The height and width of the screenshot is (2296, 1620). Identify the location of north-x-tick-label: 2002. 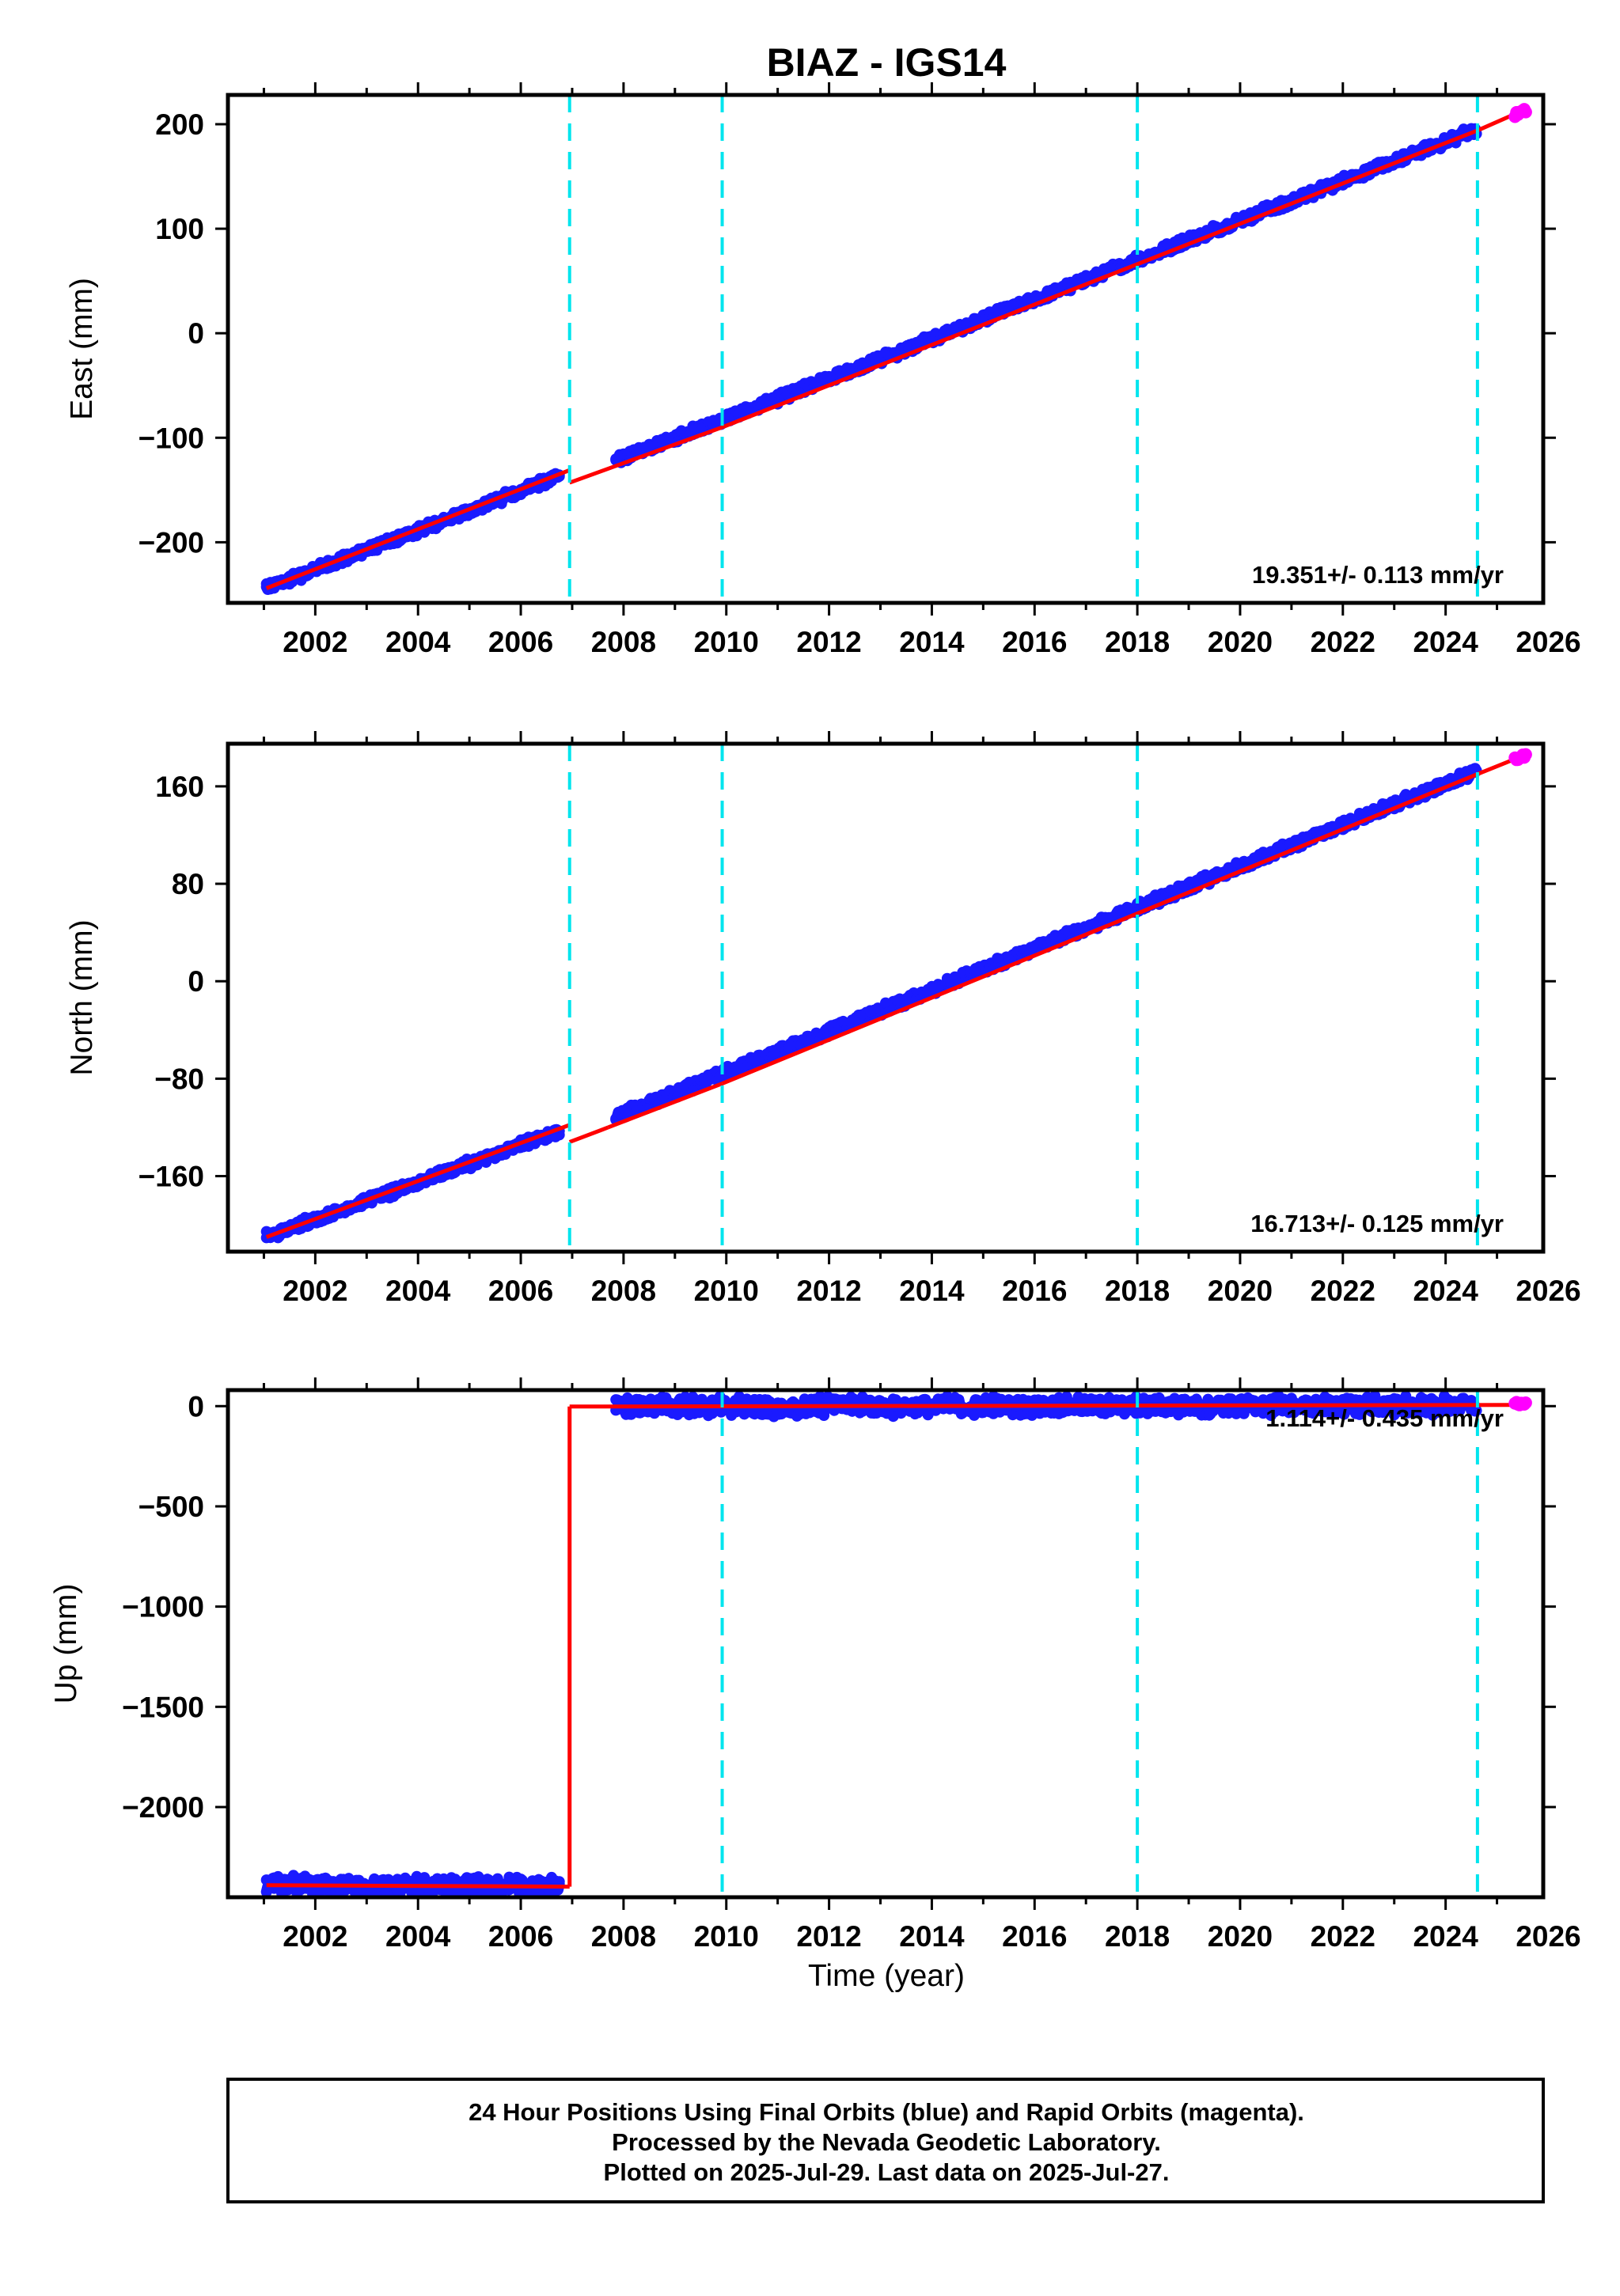
(315, 1291).